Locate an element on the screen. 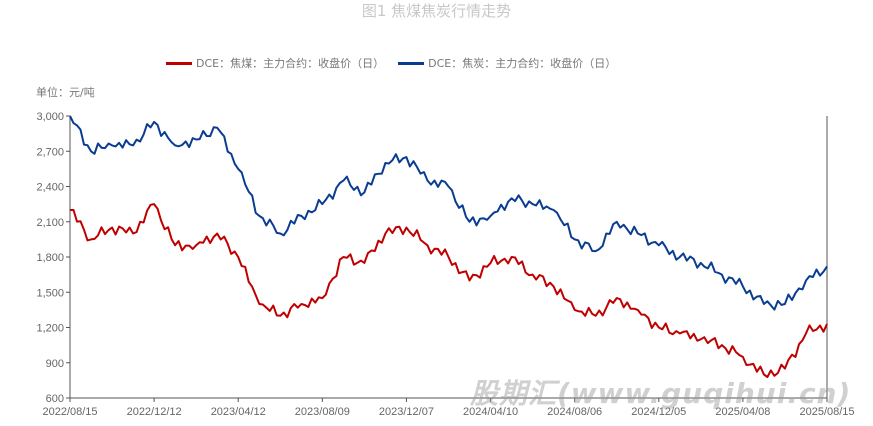 The height and width of the screenshot is (426, 873). y-tick-label: 600 is located at coordinates (55, 399).